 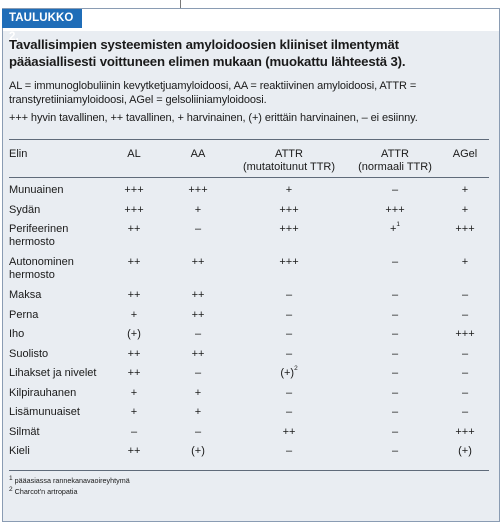 What do you see at coordinates (249, 393) in the screenshot?
I see `table-row: Kilpirauhanen + + – – –` at bounding box center [249, 393].